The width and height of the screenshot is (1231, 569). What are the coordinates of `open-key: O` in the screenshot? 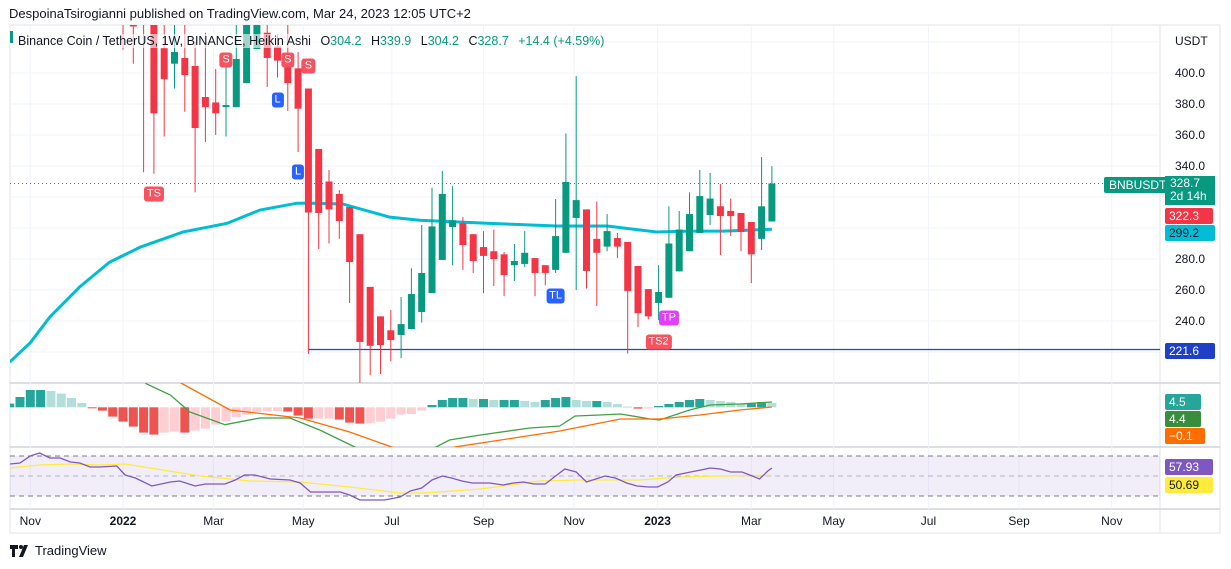 It's located at (325, 41).